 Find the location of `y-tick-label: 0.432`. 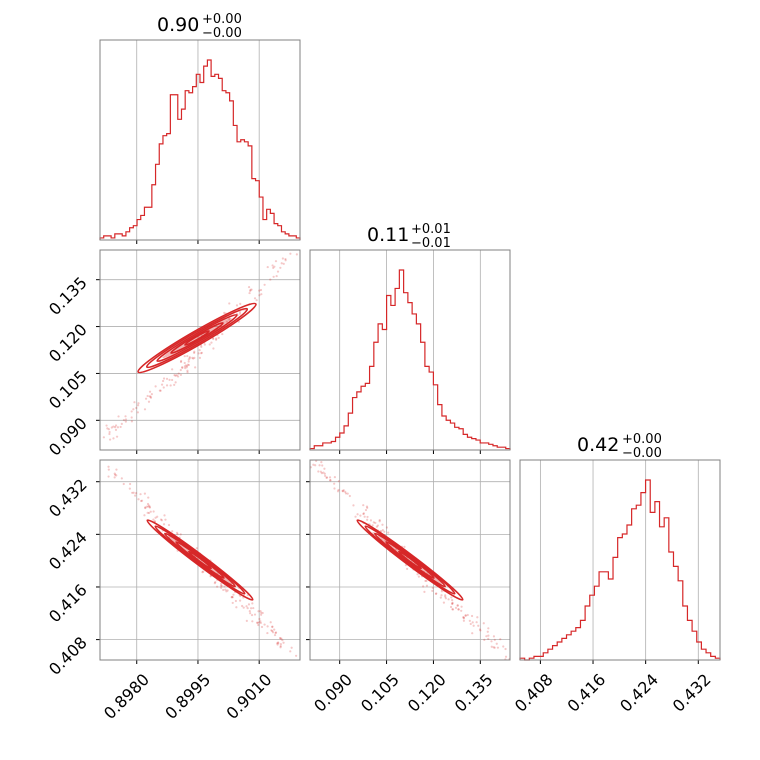

y-tick-label: 0.432 is located at coordinates (68, 498).